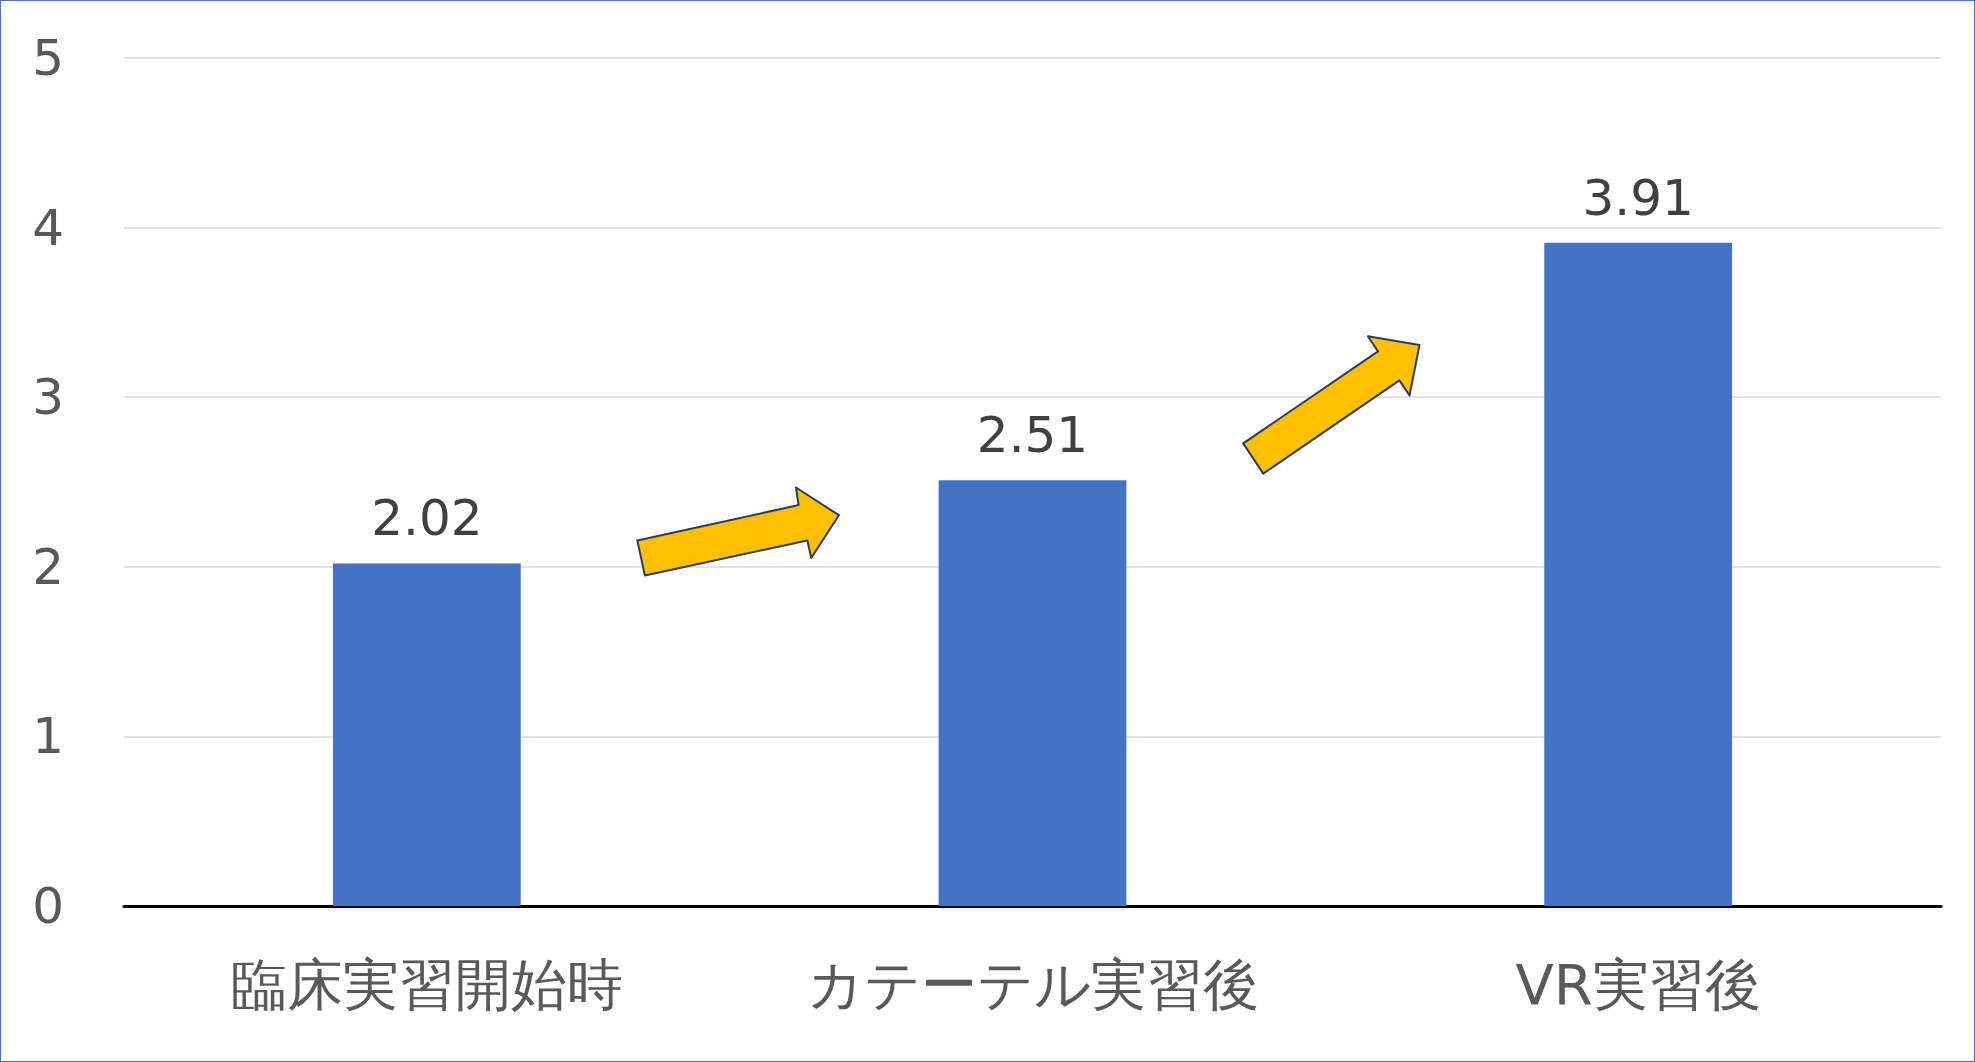 Image resolution: width=1975 pixels, height=1062 pixels. Describe the element at coordinates (1032, 984) in the screenshot. I see `x-tick-label: カテーテル実習後` at that location.